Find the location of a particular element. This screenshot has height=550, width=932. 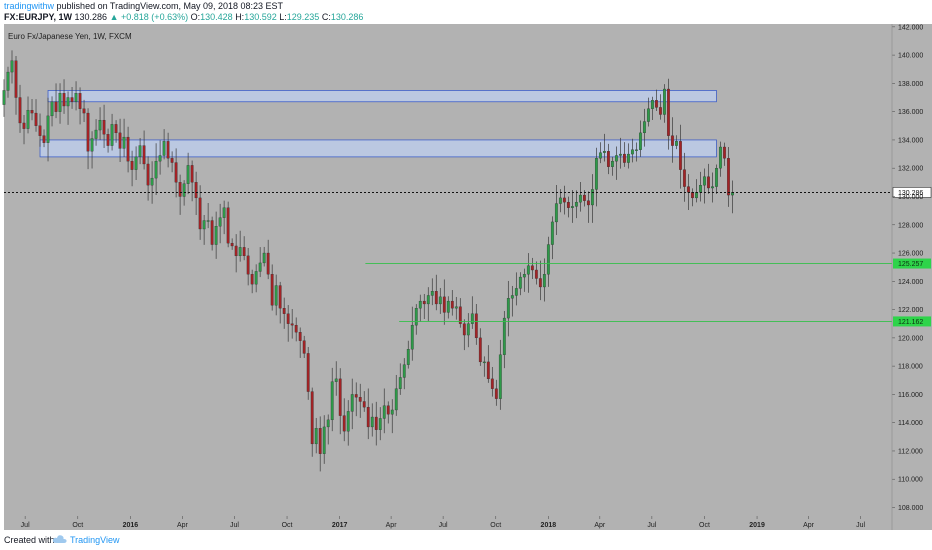

y-tick-label: 134.000 is located at coordinates (910, 140).